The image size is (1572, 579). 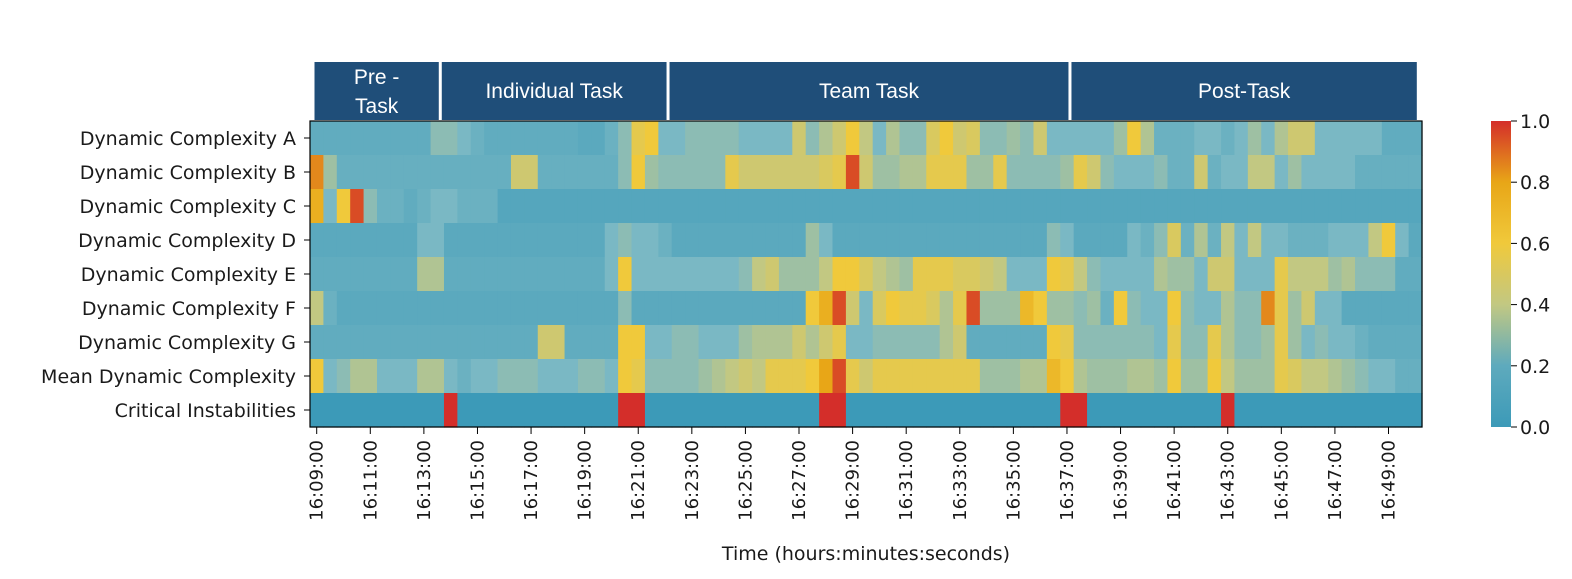 I want to click on x-tick-label: 16:17:00, so click(x=531, y=480).